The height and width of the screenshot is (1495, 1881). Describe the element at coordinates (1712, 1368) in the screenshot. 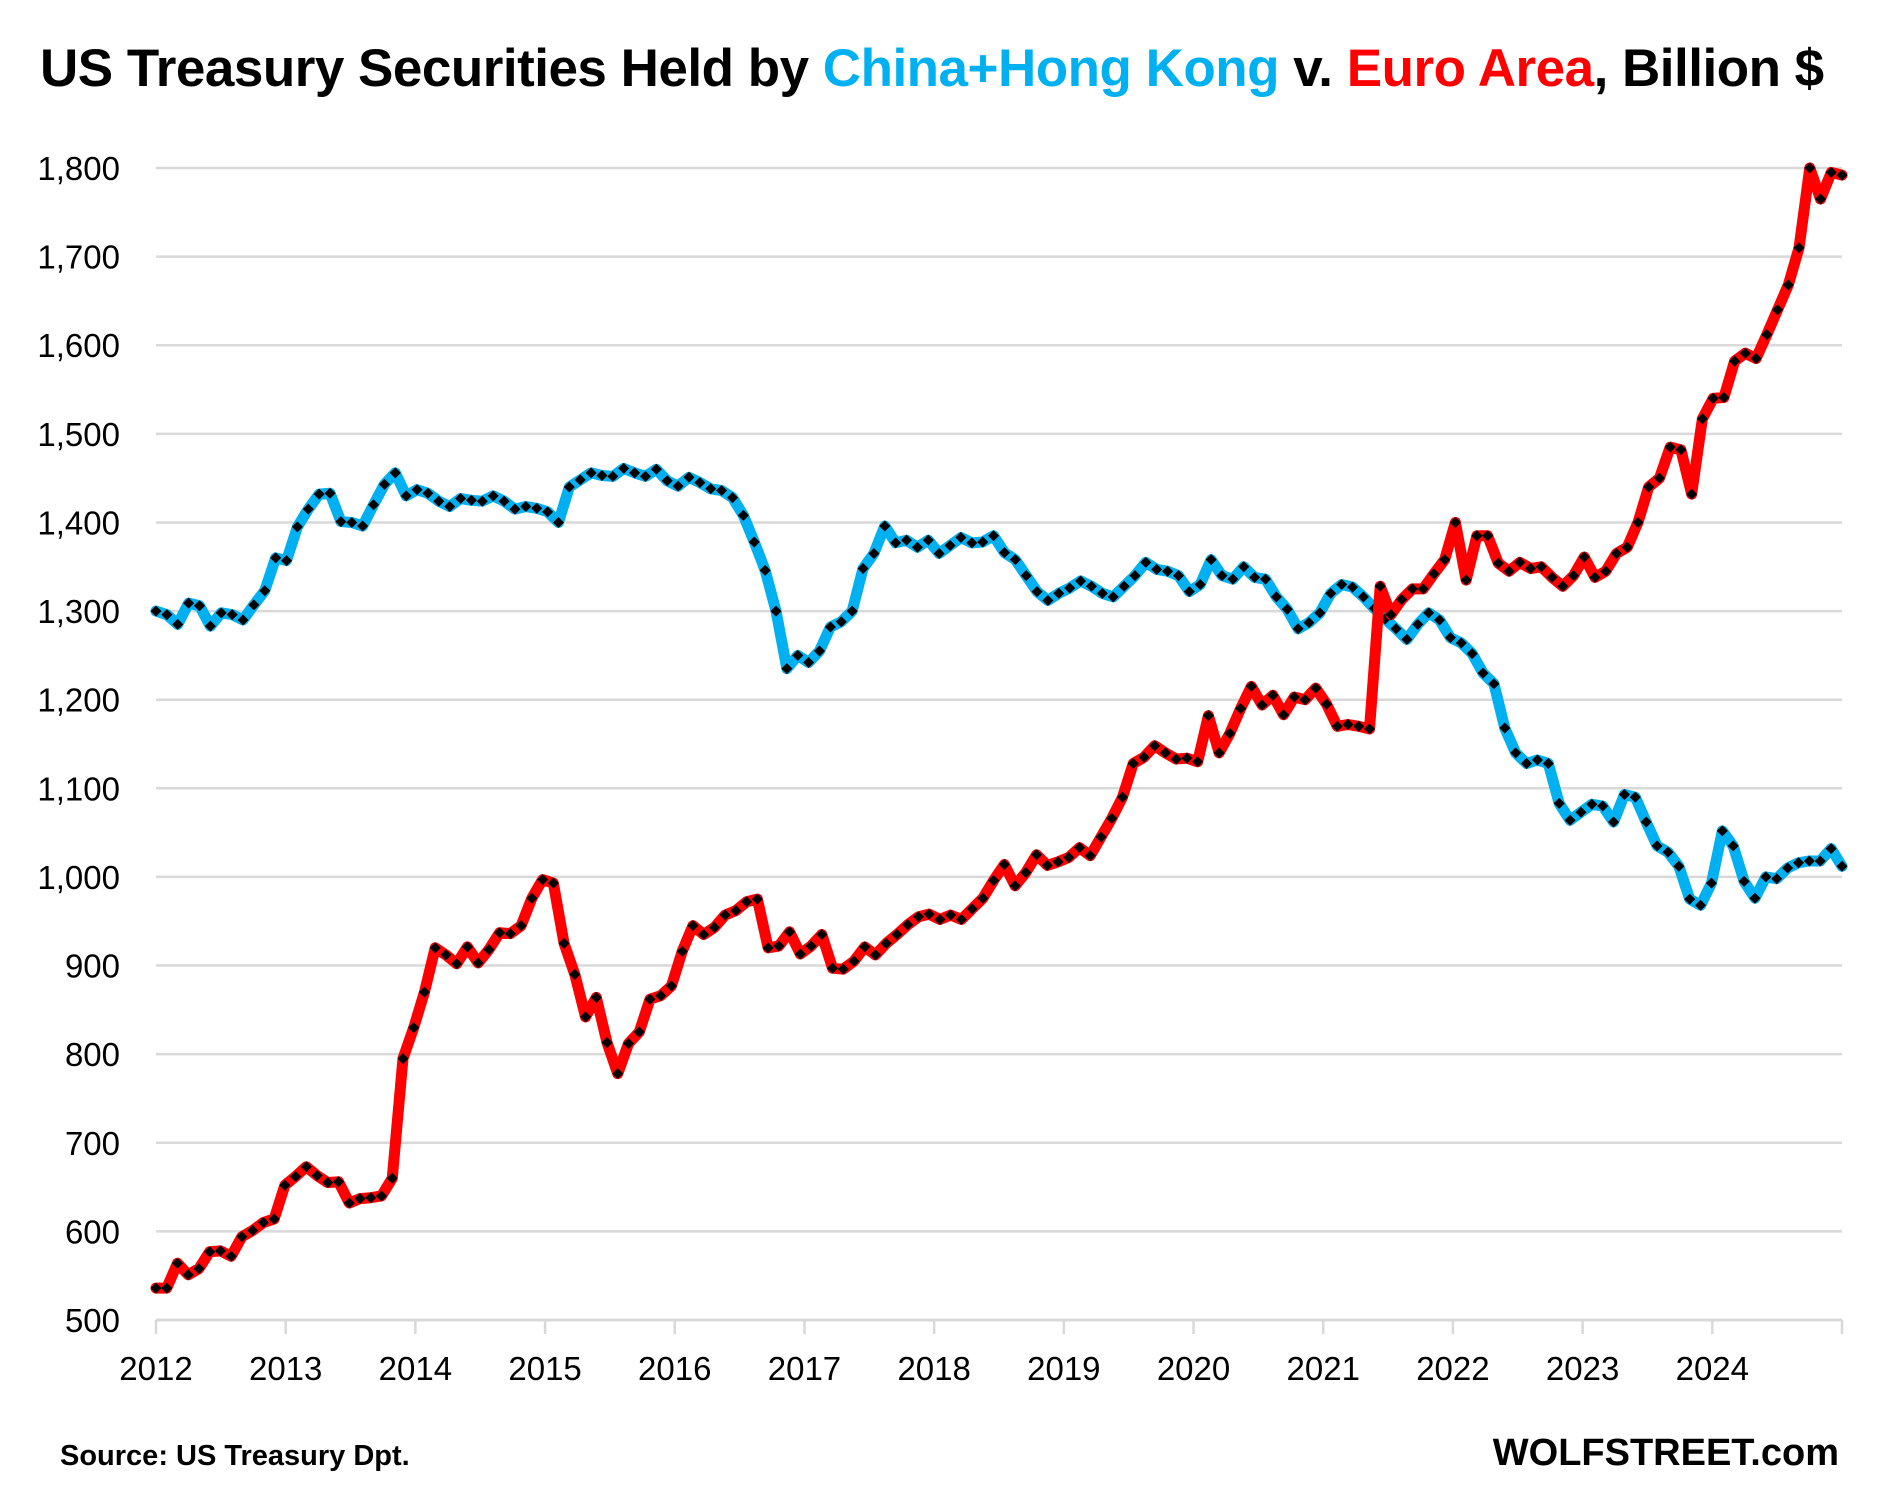

I see `x-tick-label: 2024` at that location.